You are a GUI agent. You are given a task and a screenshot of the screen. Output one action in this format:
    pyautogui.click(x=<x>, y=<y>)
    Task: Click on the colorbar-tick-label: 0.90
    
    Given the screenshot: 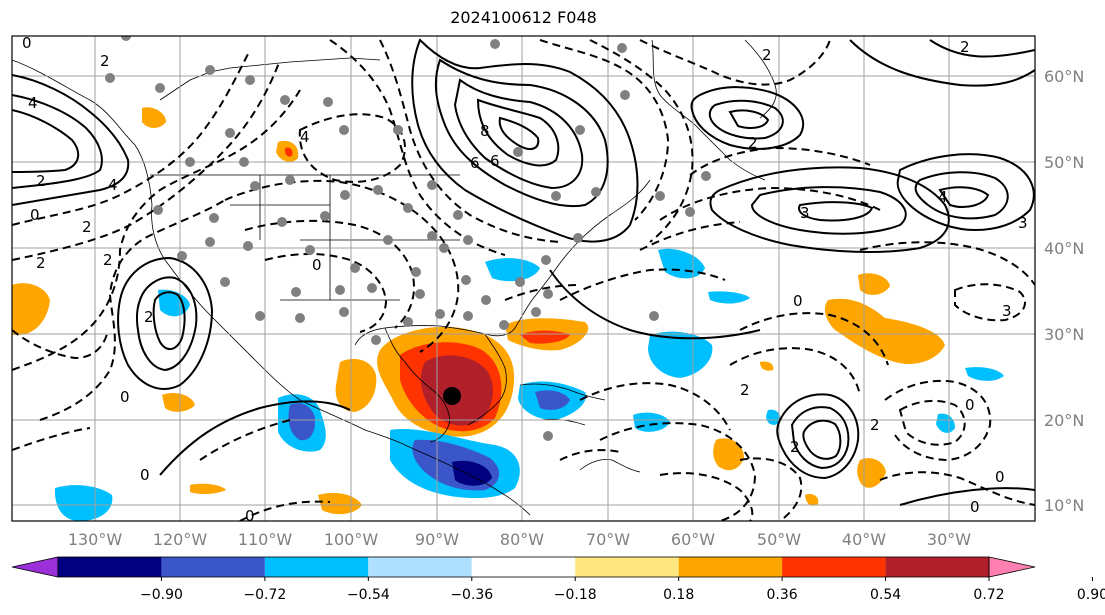 What is the action you would take?
    pyautogui.click(x=1091, y=595)
    